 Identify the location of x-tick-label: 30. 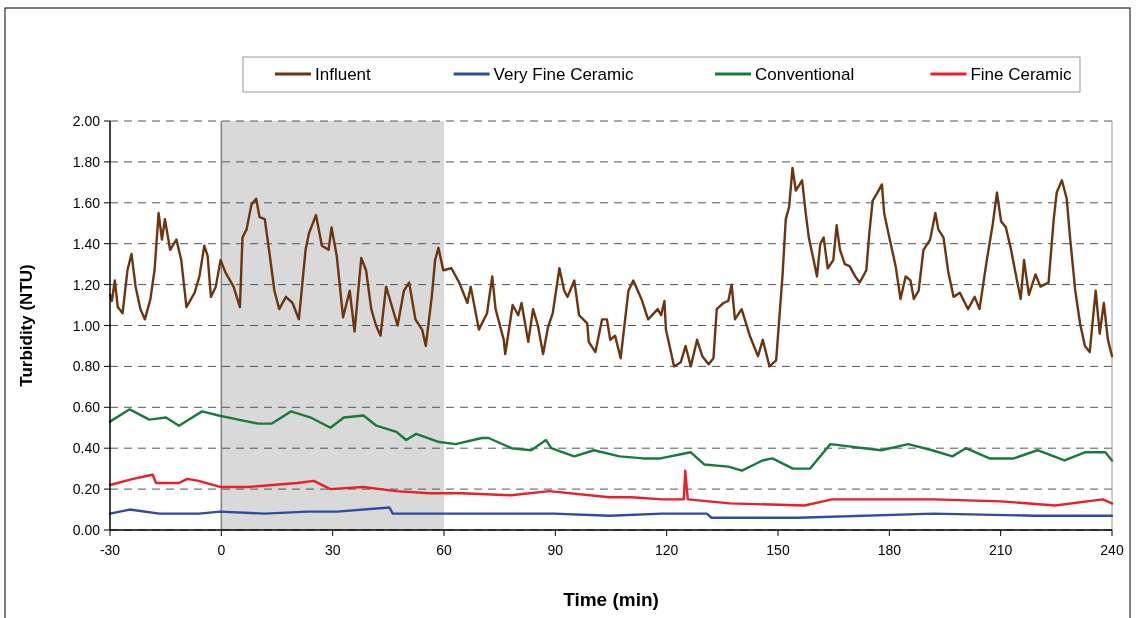
(332, 550).